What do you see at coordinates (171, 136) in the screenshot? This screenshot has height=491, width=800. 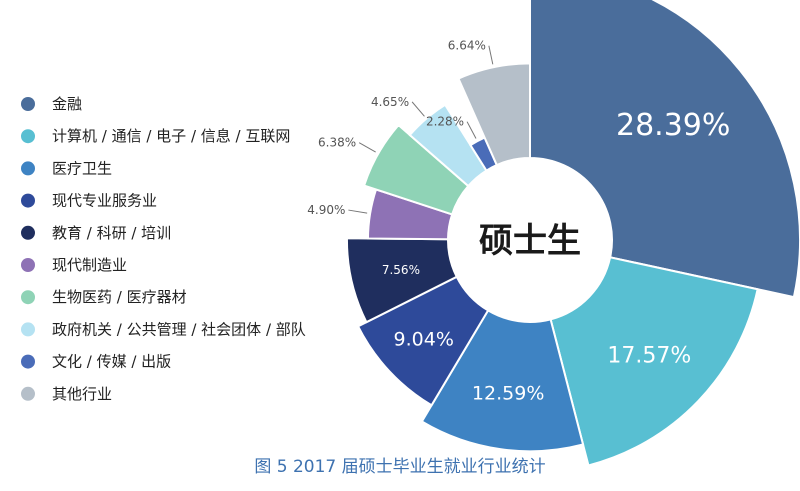 I see `legend-label-1: 计算机 / 通信 / 电子 / 信息 / 互联网` at bounding box center [171, 136].